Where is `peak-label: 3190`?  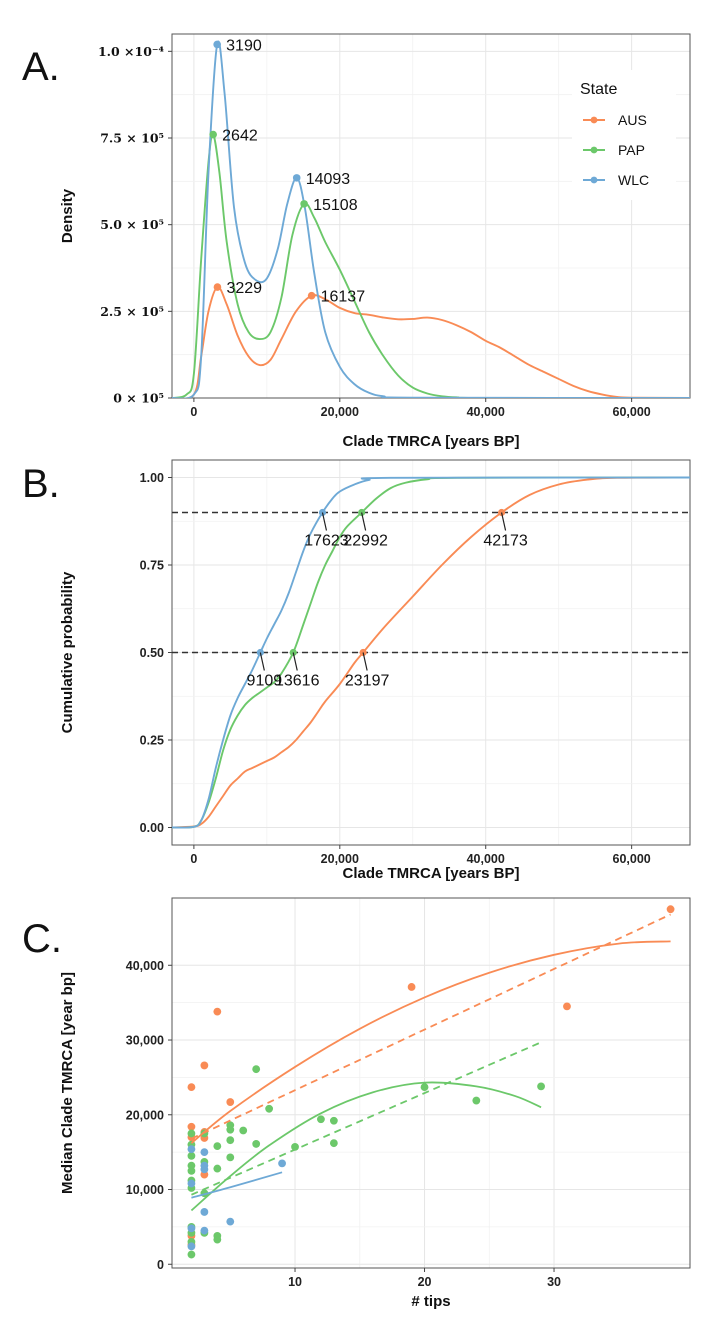 peak-label: 3190 is located at coordinates (244, 45).